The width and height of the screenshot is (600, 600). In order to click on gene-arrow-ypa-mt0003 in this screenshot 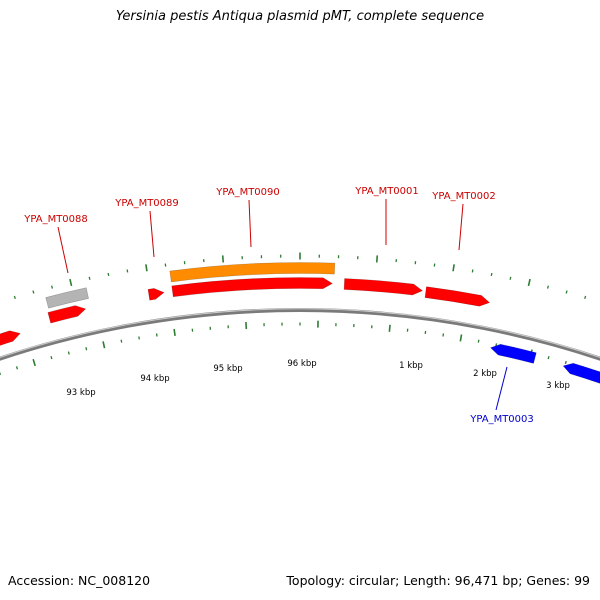, I will do `click(513, 353)`.